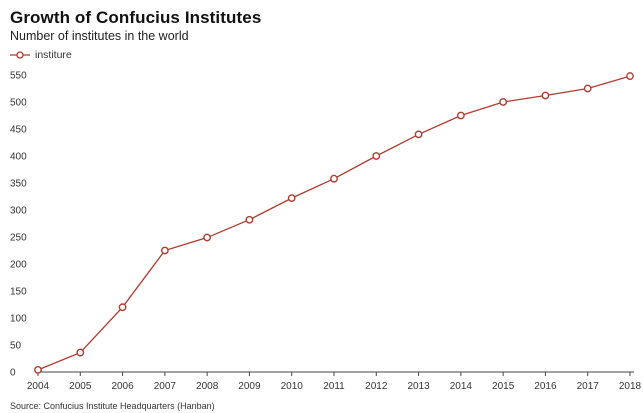 Image resolution: width=643 pixels, height=413 pixels. What do you see at coordinates (18, 319) in the screenshot?
I see `y-tick-label: 100` at bounding box center [18, 319].